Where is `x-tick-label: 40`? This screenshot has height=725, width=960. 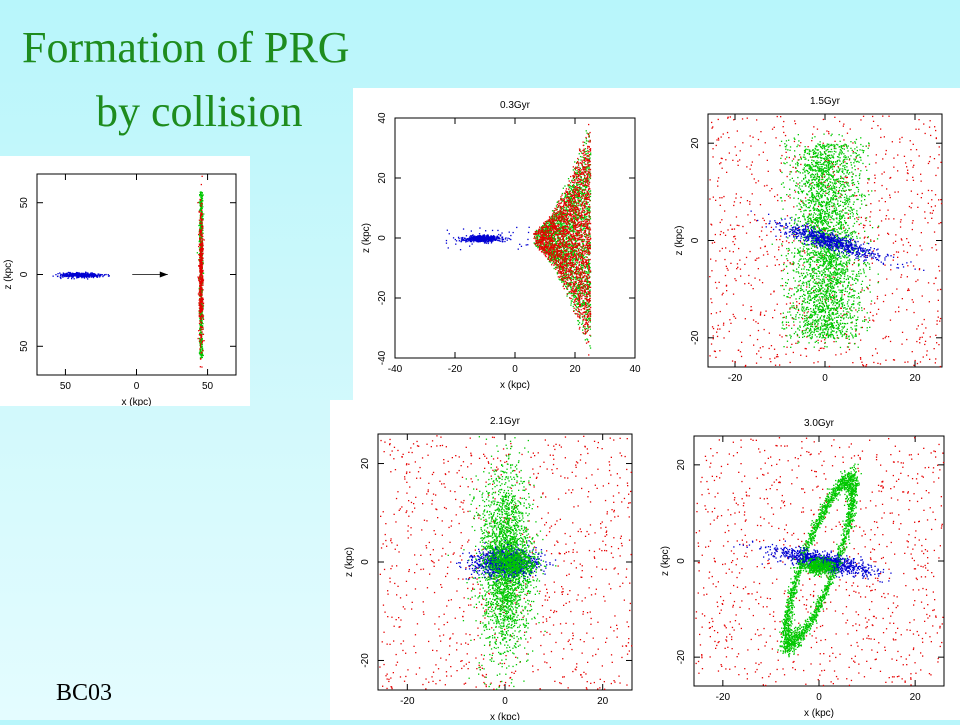
x-tick-label: 40 is located at coordinates (635, 369).